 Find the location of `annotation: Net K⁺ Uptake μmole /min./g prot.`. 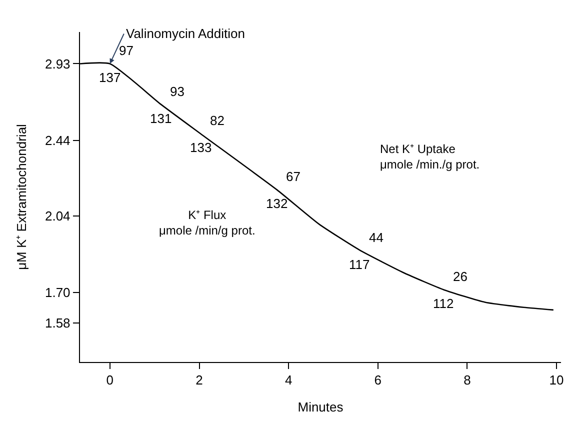

annotation: Net K⁺ Uptake μmole /min./g prot. is located at coordinates (430, 157).